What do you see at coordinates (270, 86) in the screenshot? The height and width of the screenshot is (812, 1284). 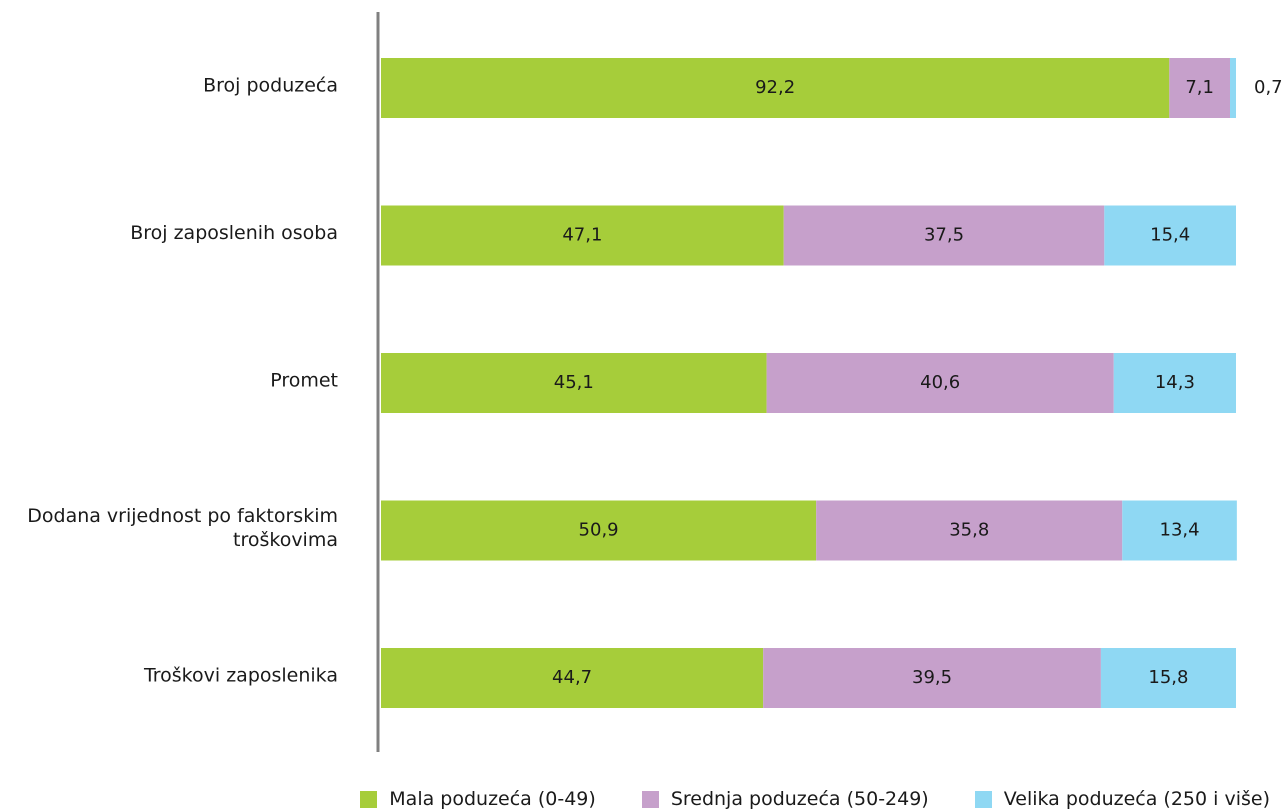 I see `category-label: Broj poduzeća` at bounding box center [270, 86].